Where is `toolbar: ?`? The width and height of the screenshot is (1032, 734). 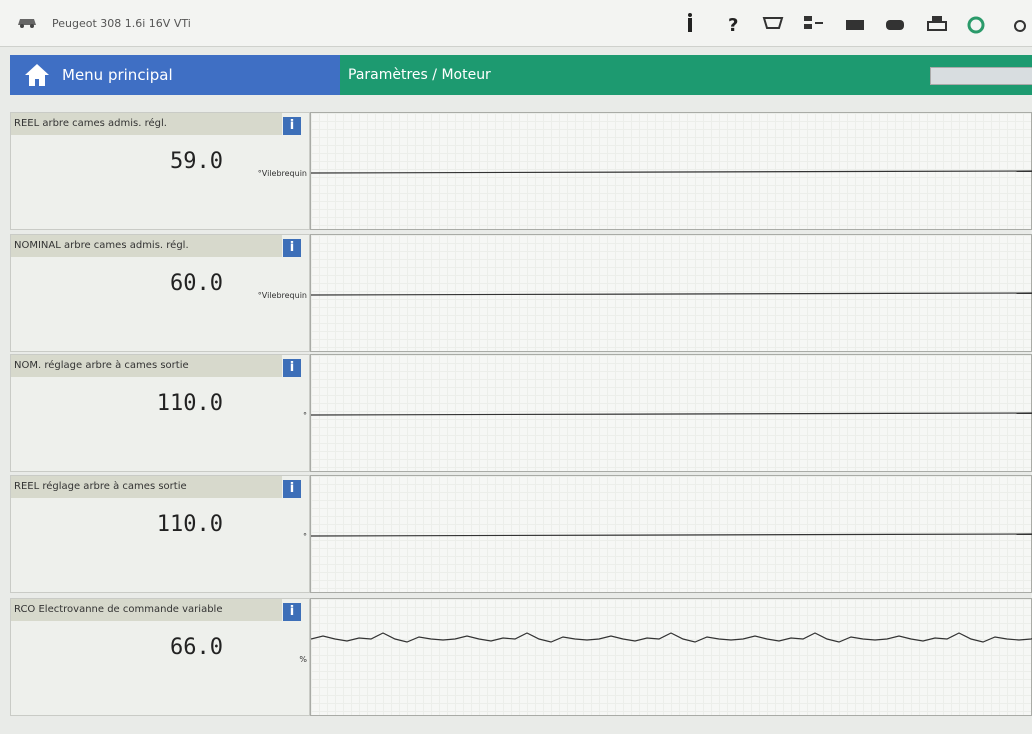 toolbar: ? is located at coordinates (856, 24).